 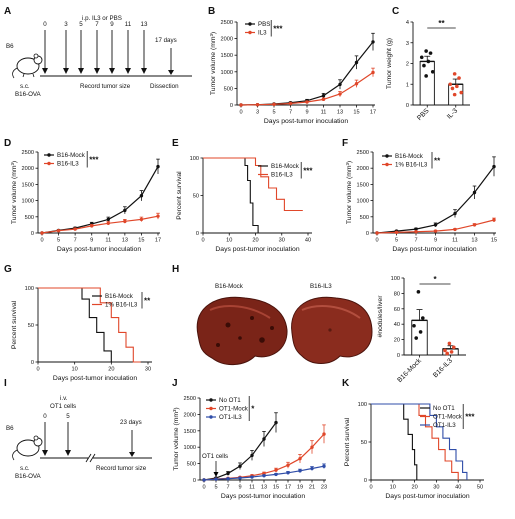 What do you see at coordinates (324, 488) in the screenshot?
I see `x-tick-label: 23` at bounding box center [324, 488].